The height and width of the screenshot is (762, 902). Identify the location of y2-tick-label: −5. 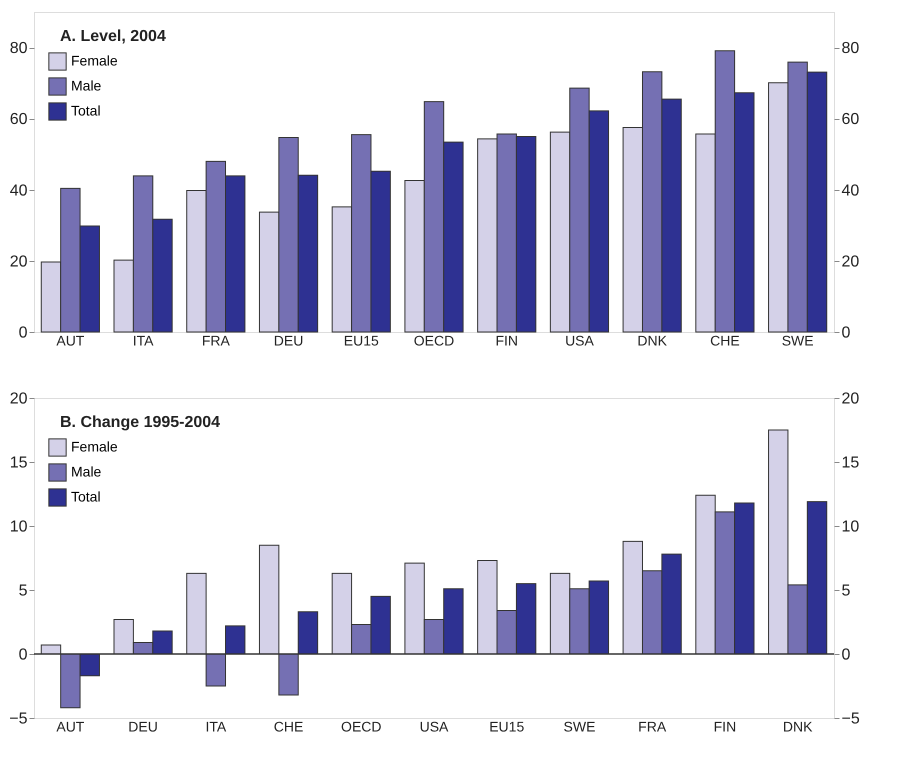
(851, 719).